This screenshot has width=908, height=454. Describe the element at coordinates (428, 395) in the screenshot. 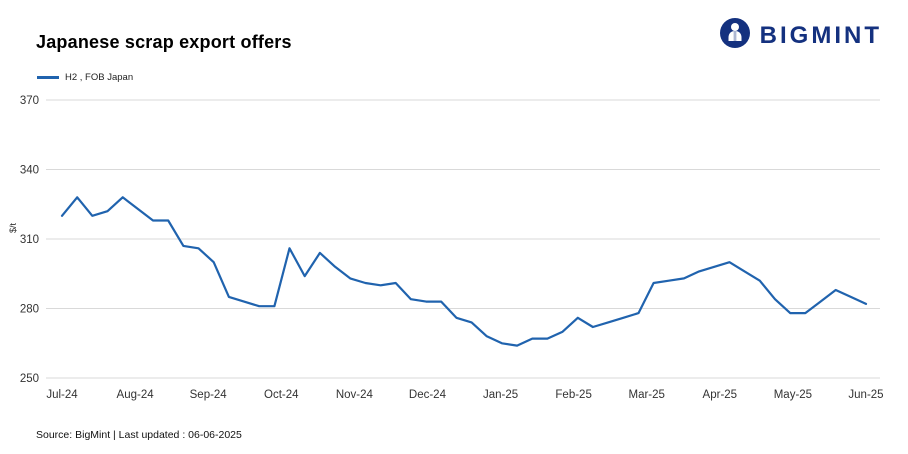

I see `x-tick-label: Dec-24` at that location.